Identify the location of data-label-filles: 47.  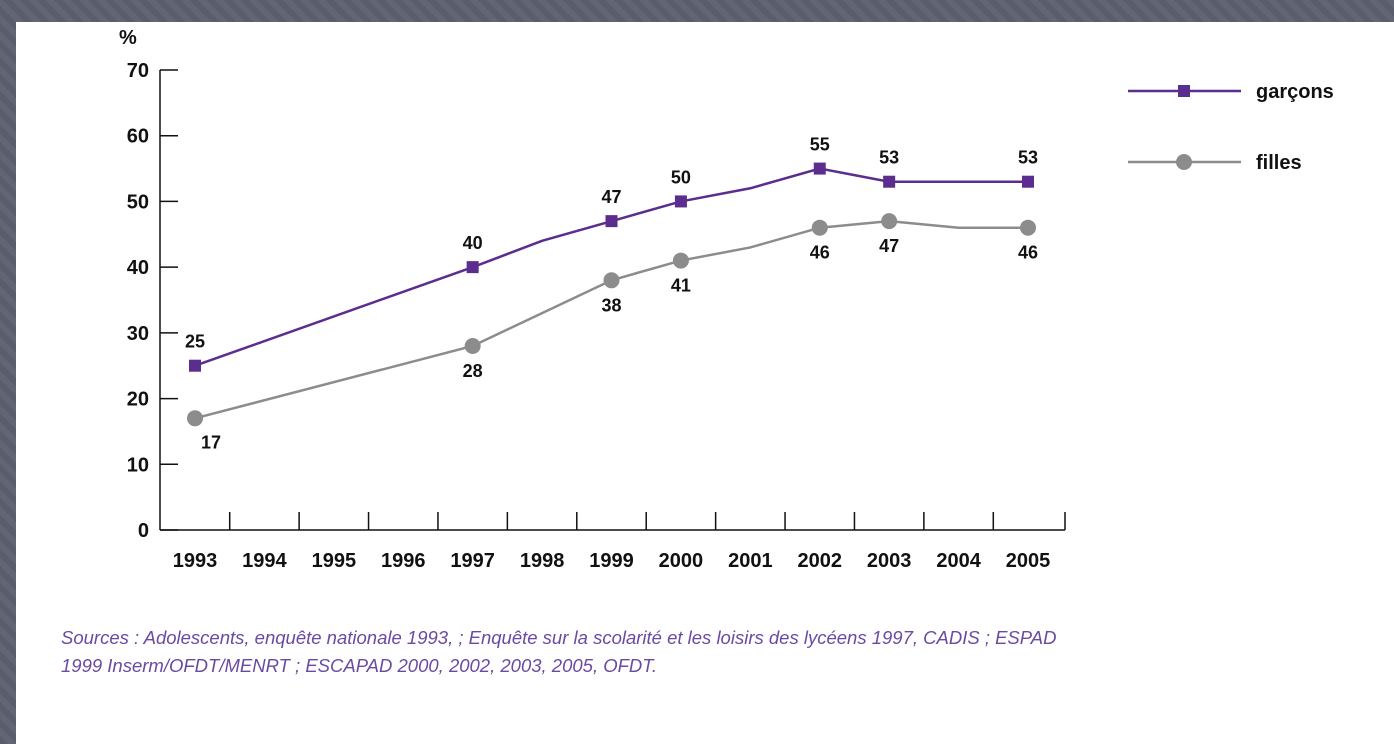
(889, 246).